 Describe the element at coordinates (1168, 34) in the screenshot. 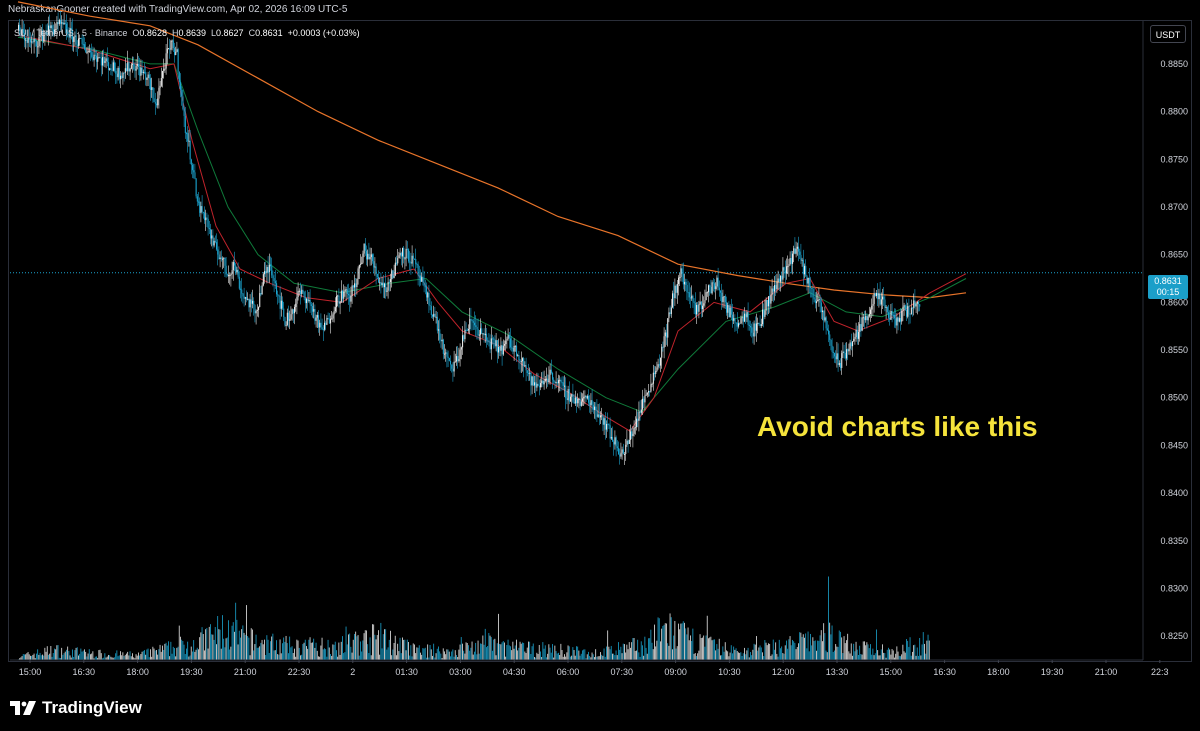

I see `currency-button: USDT` at that location.